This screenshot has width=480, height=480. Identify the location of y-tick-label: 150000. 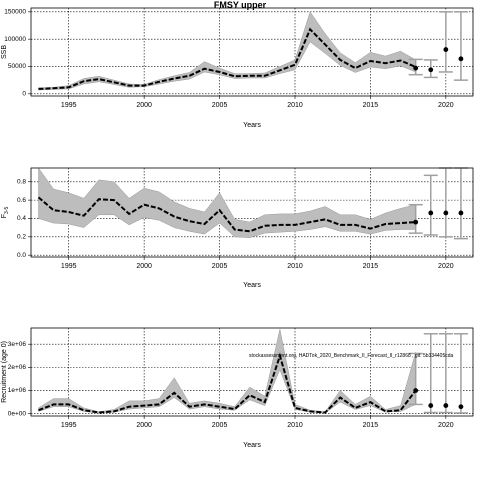
(15, 12).